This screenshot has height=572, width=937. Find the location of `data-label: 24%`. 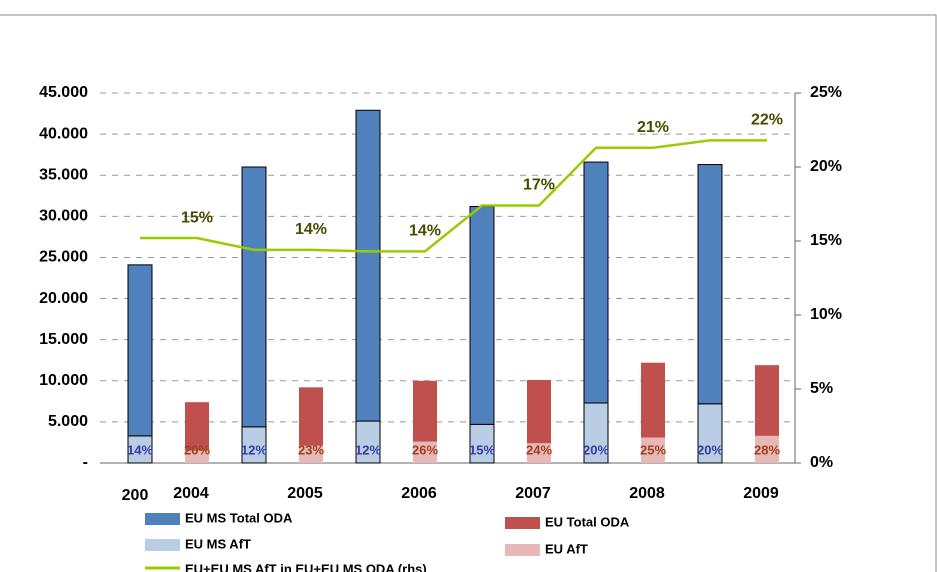

data-label: 24% is located at coordinates (539, 449).